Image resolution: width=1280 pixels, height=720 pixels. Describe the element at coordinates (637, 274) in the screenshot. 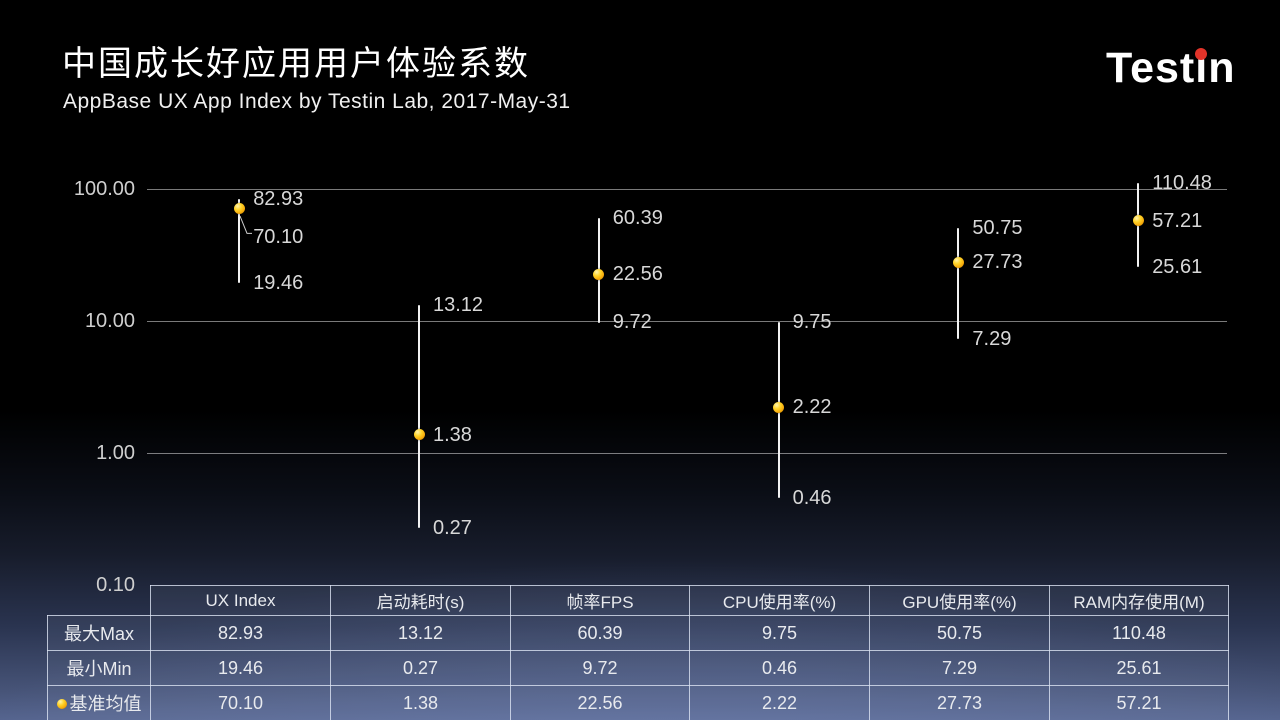

I see `point-value-label: 22.56` at that location.